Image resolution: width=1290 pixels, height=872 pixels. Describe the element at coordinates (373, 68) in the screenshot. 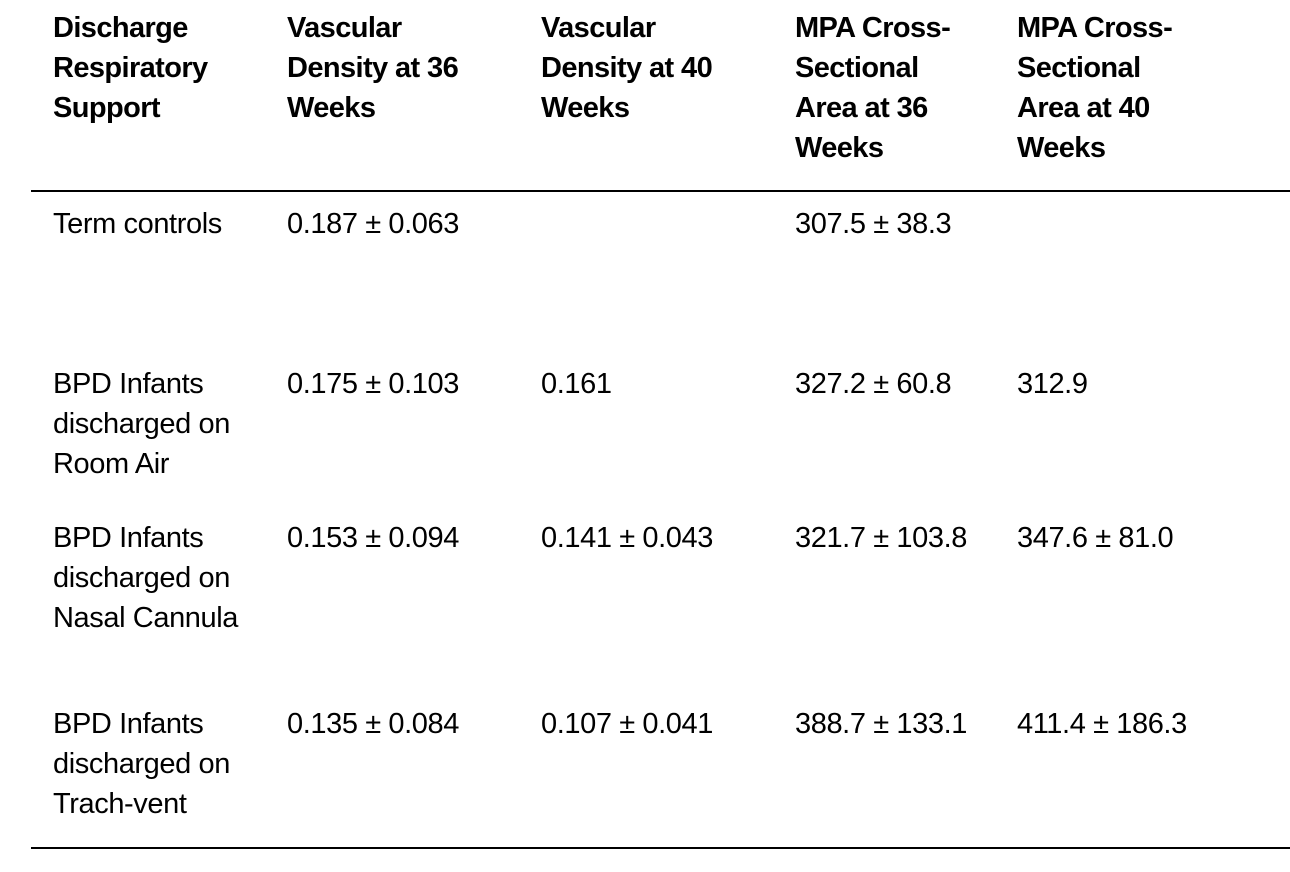

I see `header-vascular-density-36: Vascular Density at 36 Weeks` at that location.